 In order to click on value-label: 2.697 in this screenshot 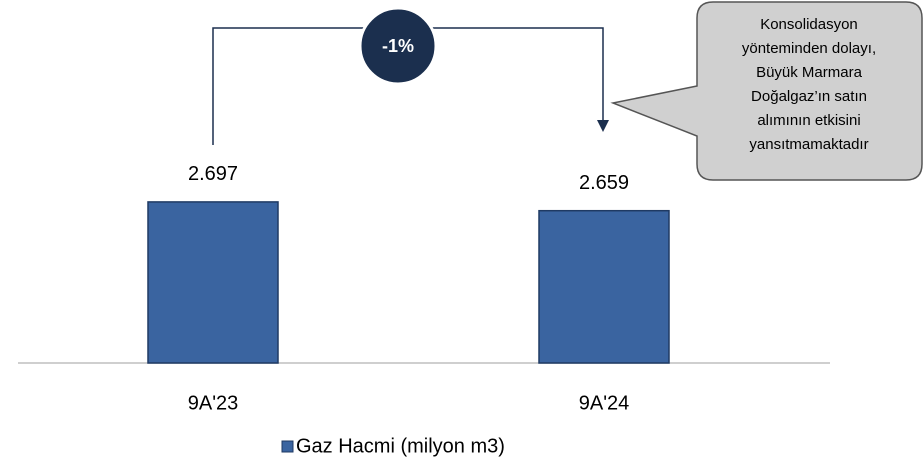, I will do `click(213, 174)`.